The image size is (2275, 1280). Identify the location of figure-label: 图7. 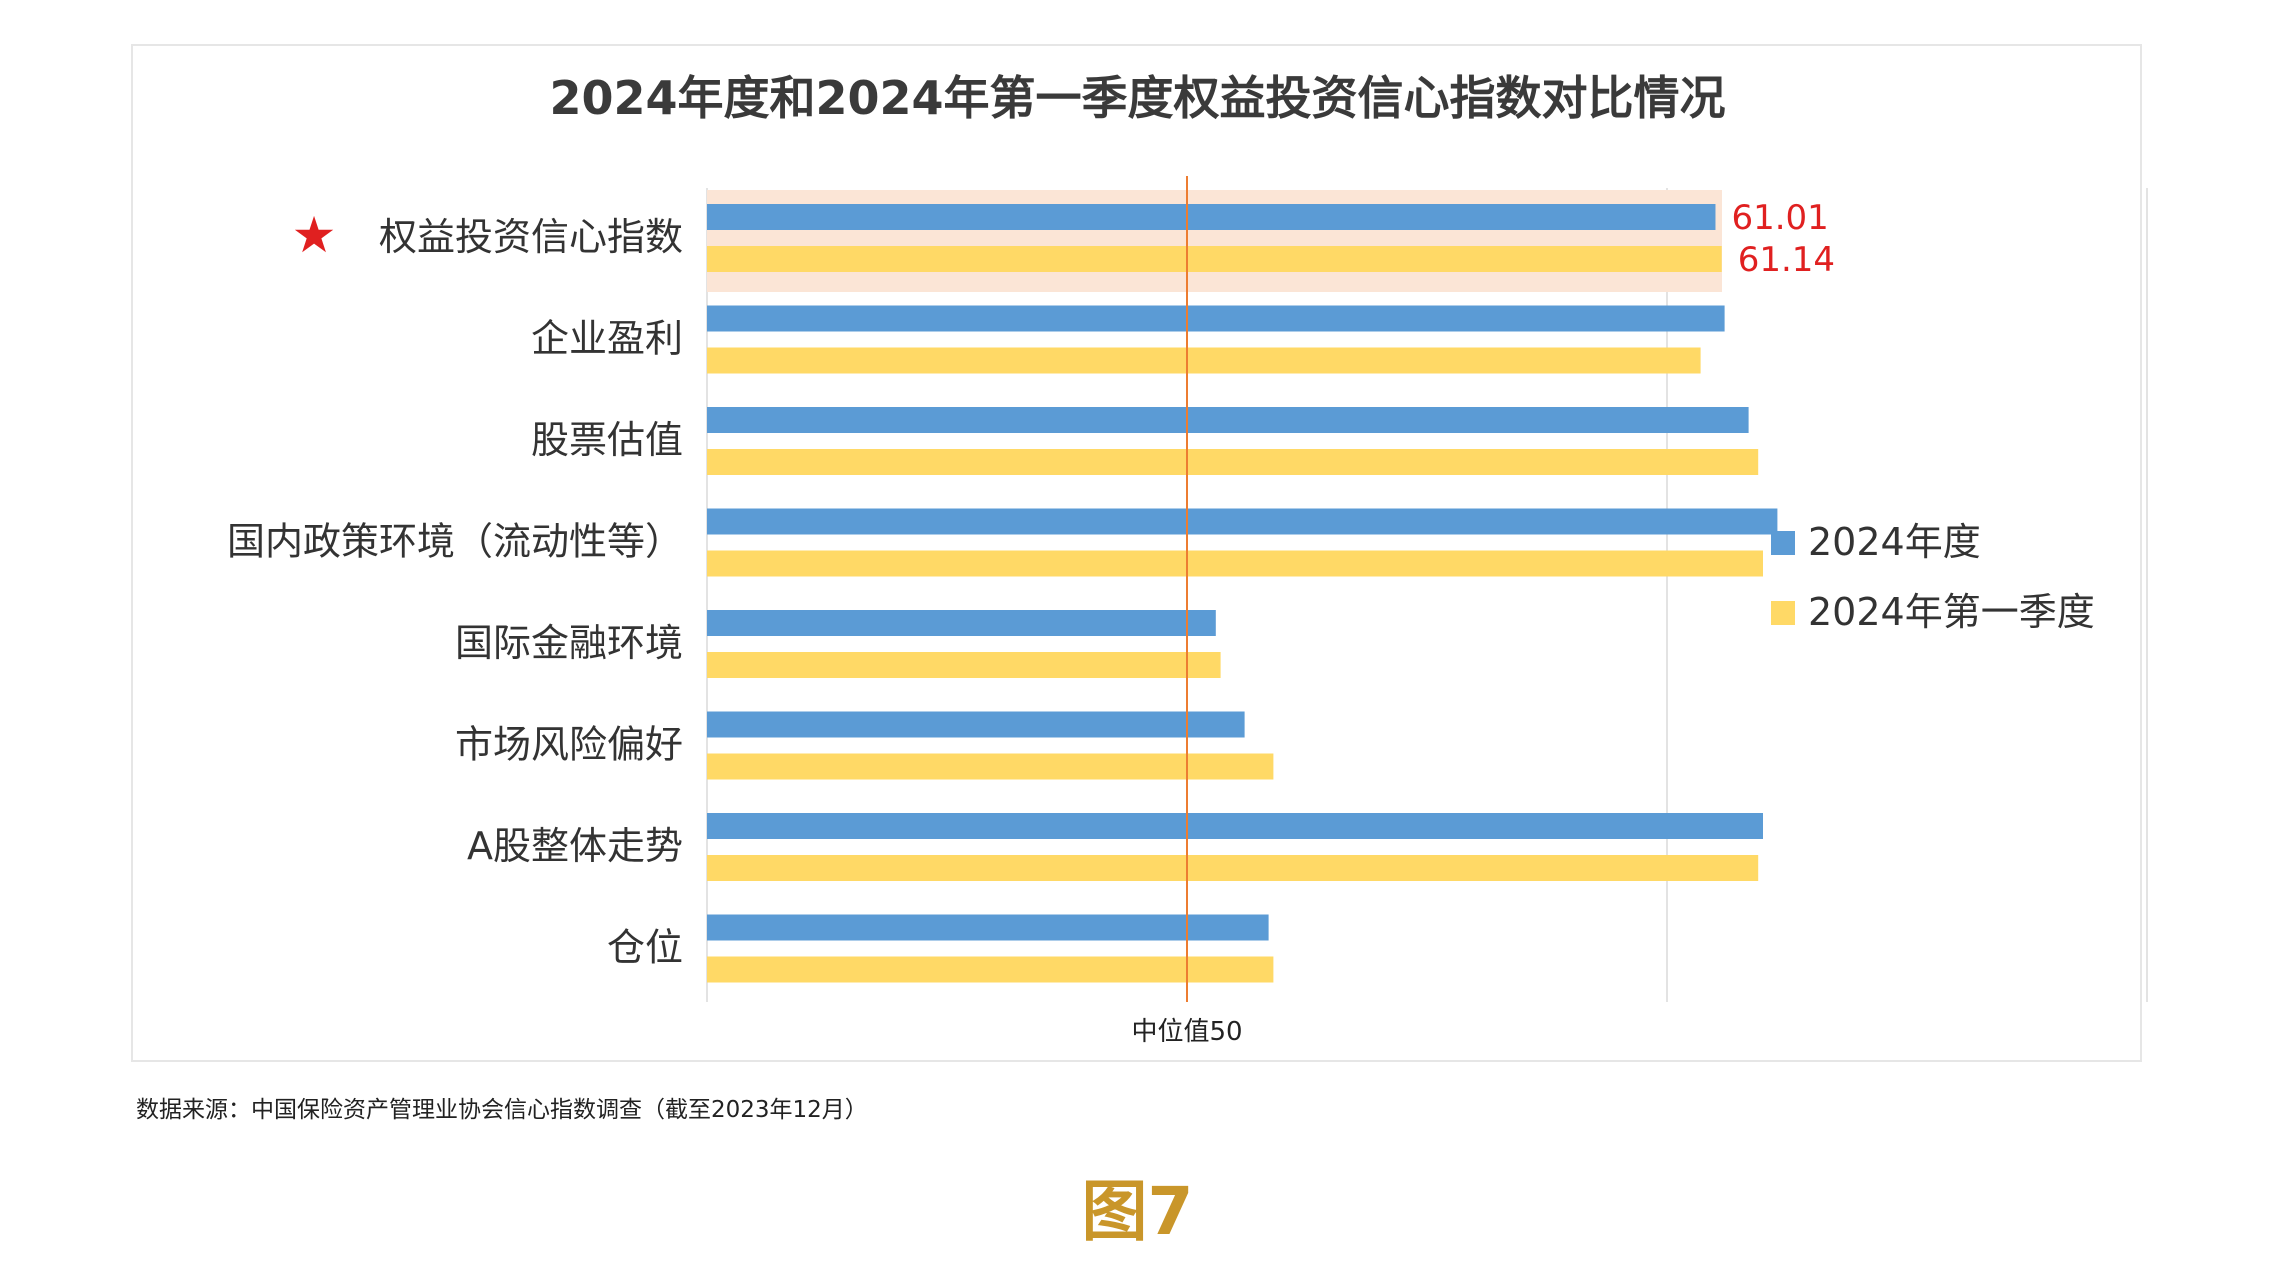
(1137, 1211).